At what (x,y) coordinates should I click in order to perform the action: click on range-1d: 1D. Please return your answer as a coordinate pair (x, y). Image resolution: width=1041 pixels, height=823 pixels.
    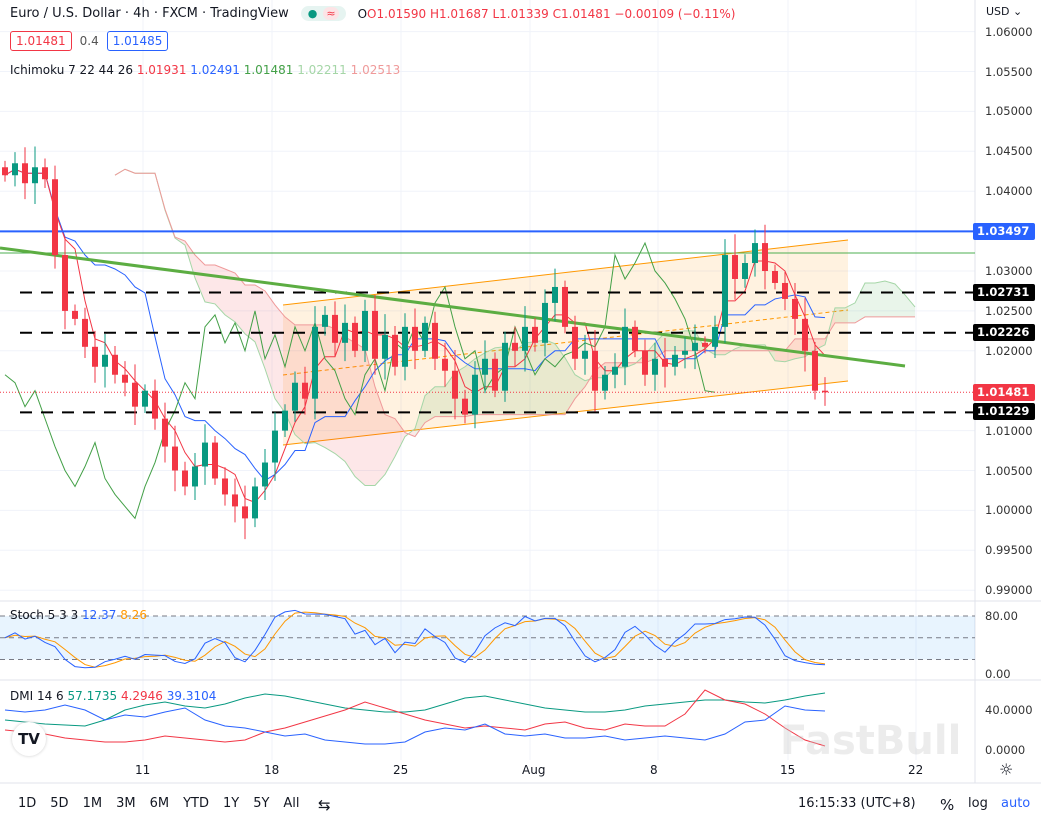
    Looking at the image, I should click on (27, 803).